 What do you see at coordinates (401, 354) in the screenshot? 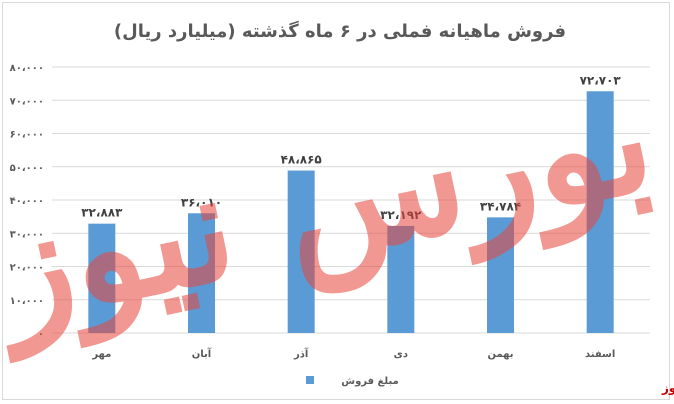
I see `category-label: دی` at bounding box center [401, 354].